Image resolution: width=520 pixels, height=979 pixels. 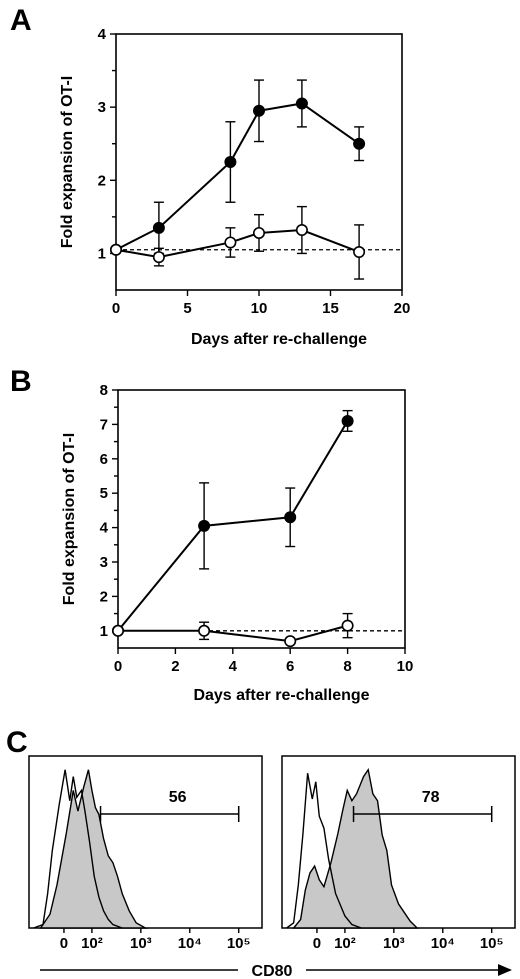 I want to click on panel-label: A, so click(x=21, y=20).